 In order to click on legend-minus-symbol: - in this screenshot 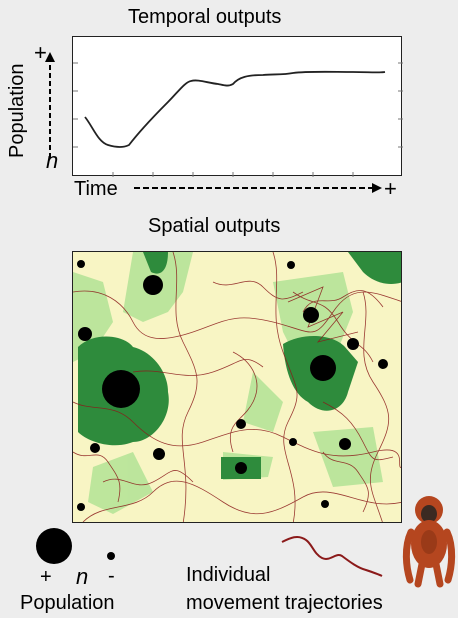, I will do `click(111, 576)`.